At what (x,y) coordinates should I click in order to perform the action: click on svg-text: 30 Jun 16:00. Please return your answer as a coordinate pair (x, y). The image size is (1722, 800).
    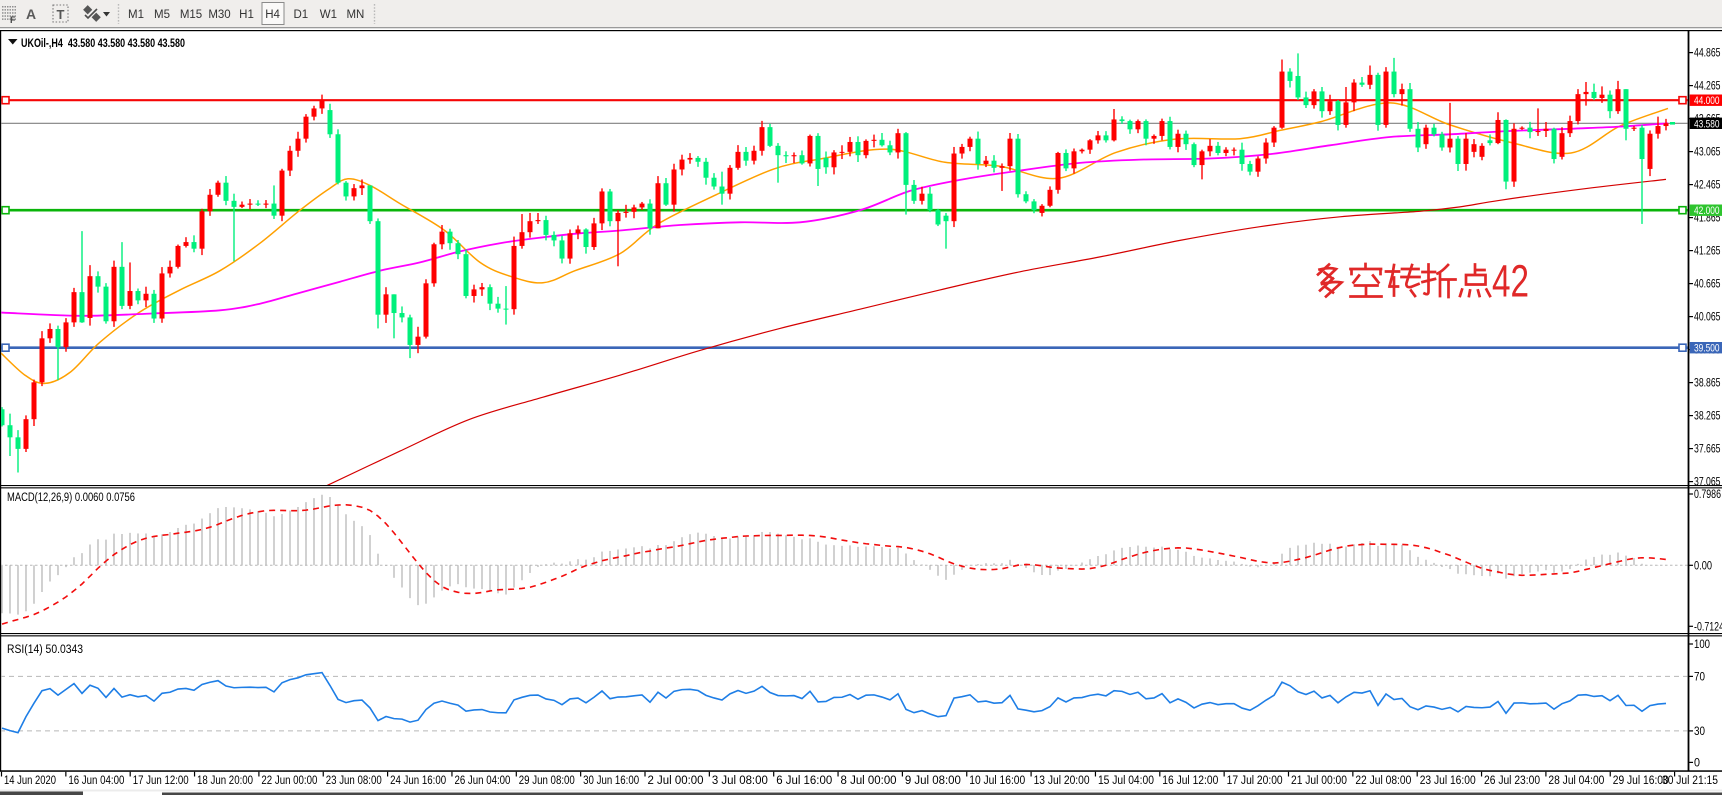
    Looking at the image, I should click on (611, 781).